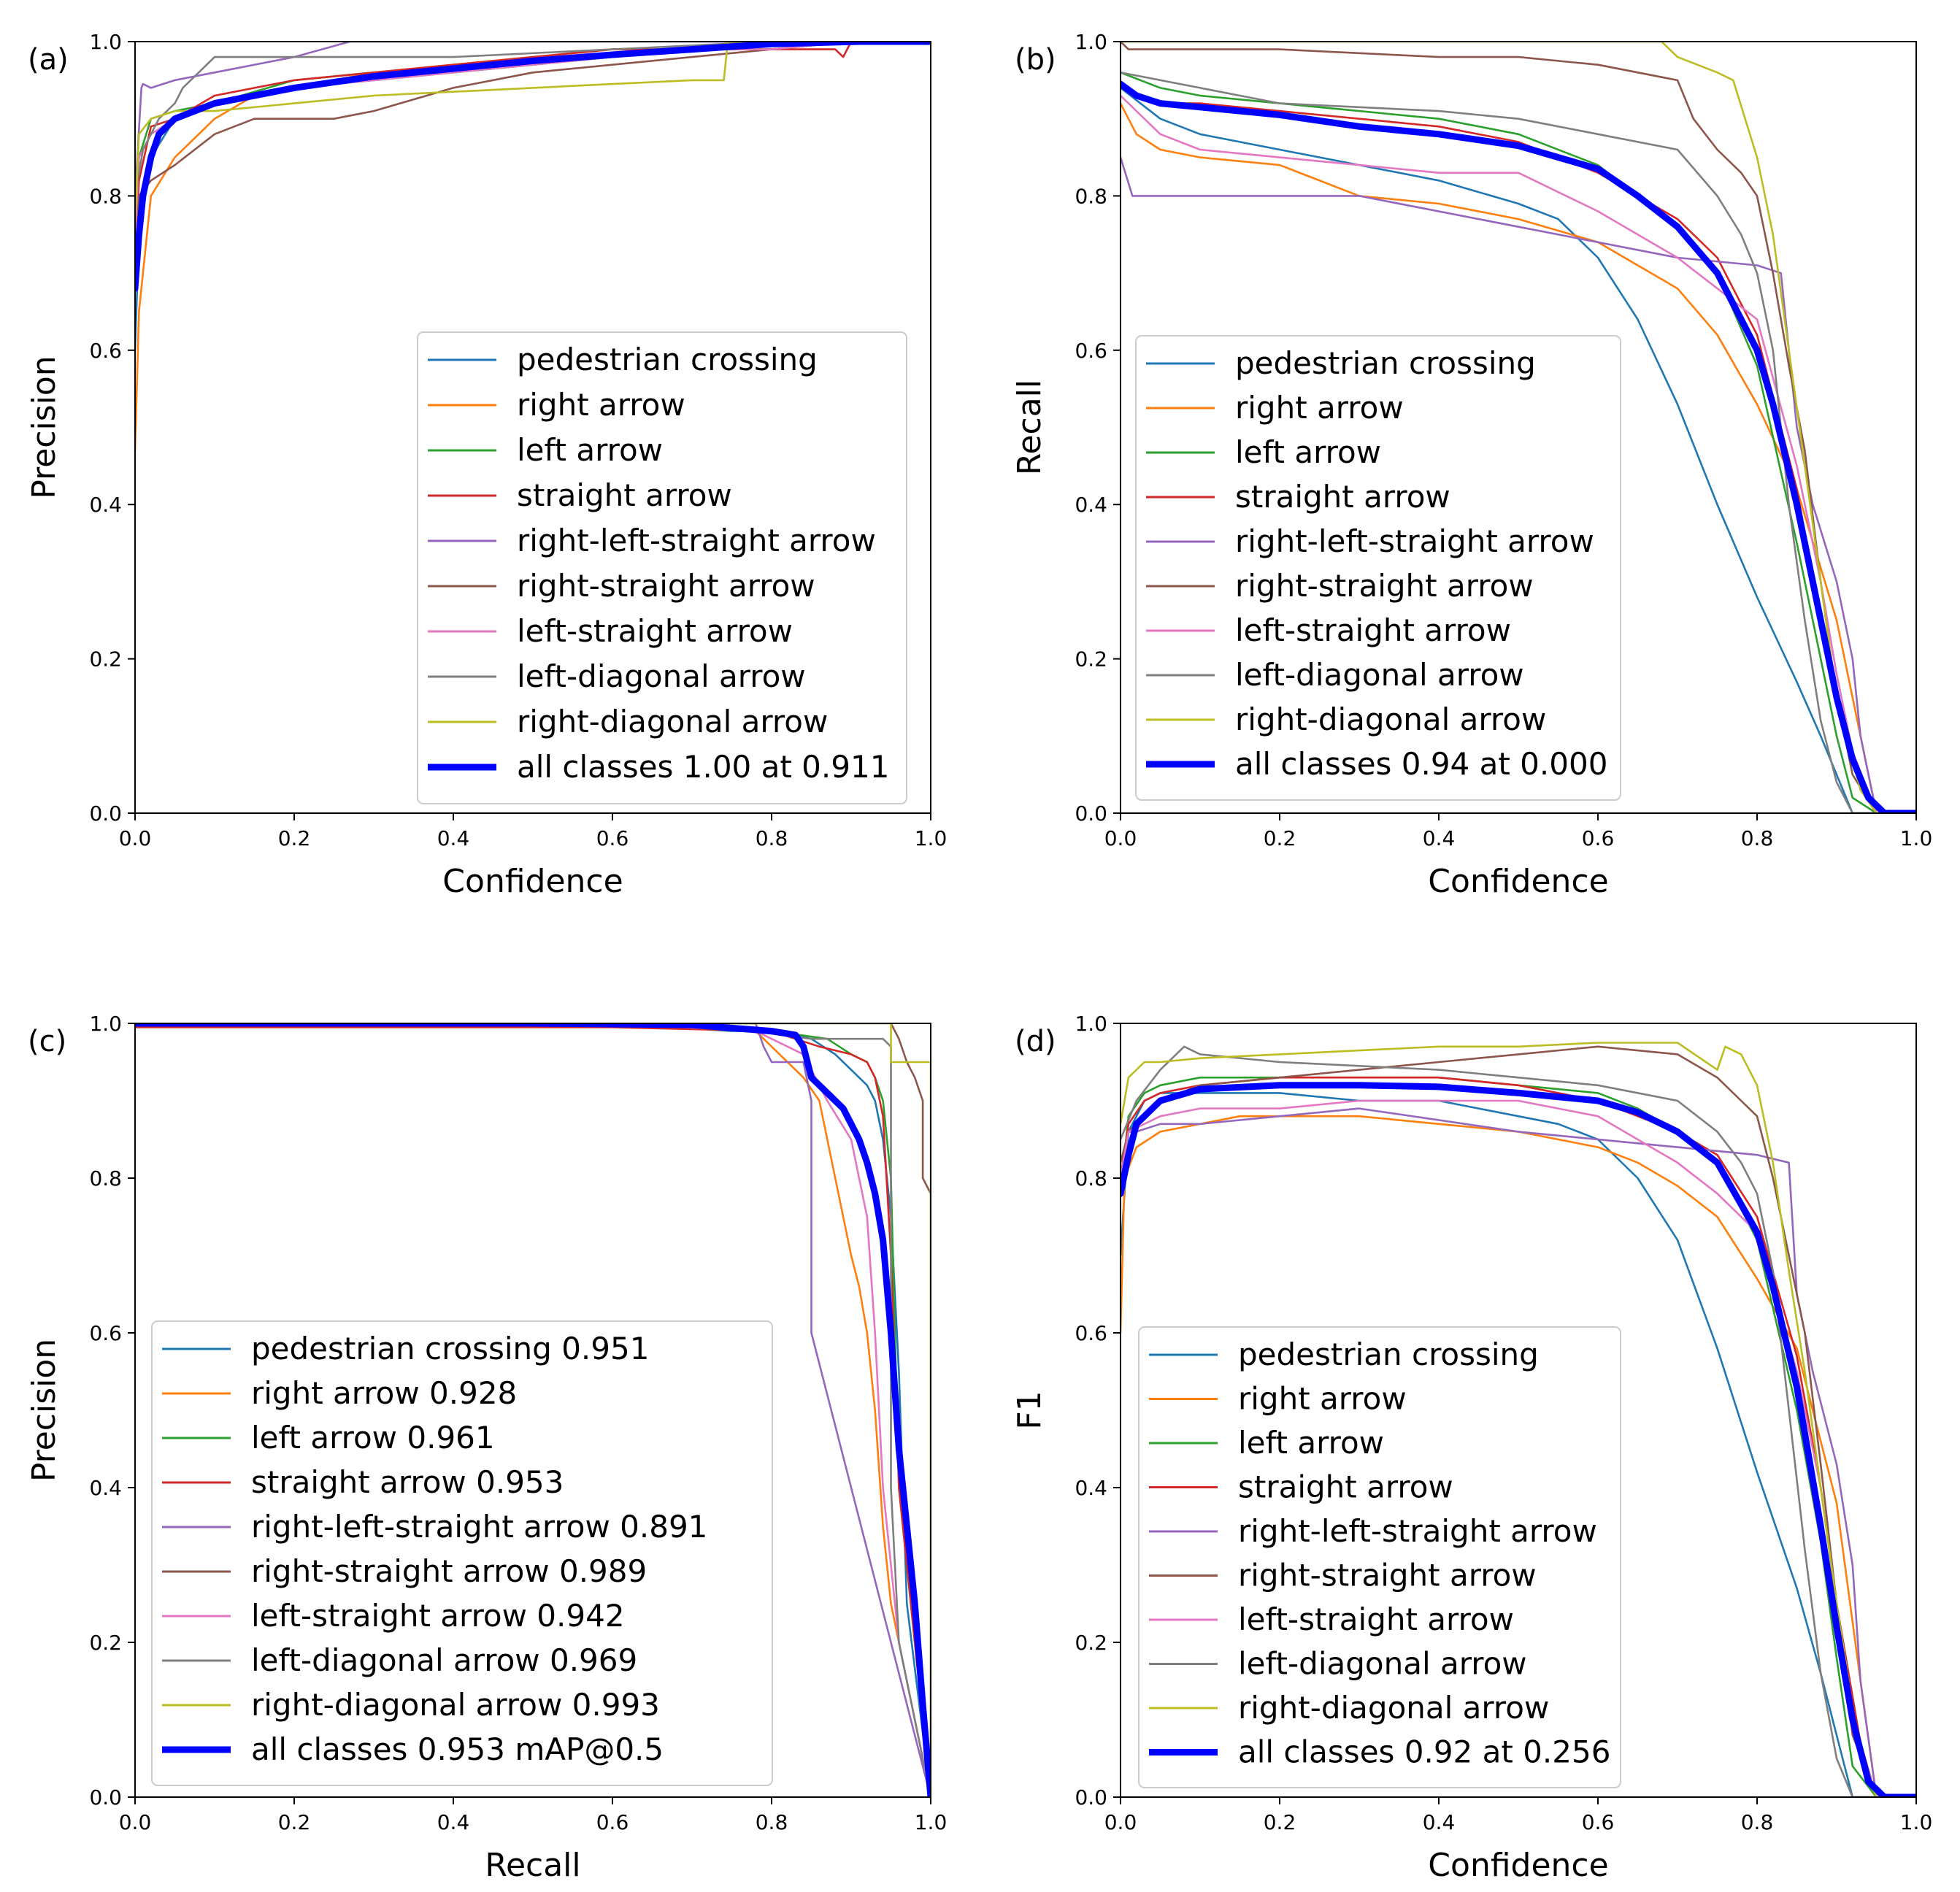 The width and height of the screenshot is (1960, 1892). Describe the element at coordinates (457, 1749) in the screenshot. I see `legend-entry-all-classes-0-953-map-0-5: all classes 0.953 mAP@0.5` at that location.